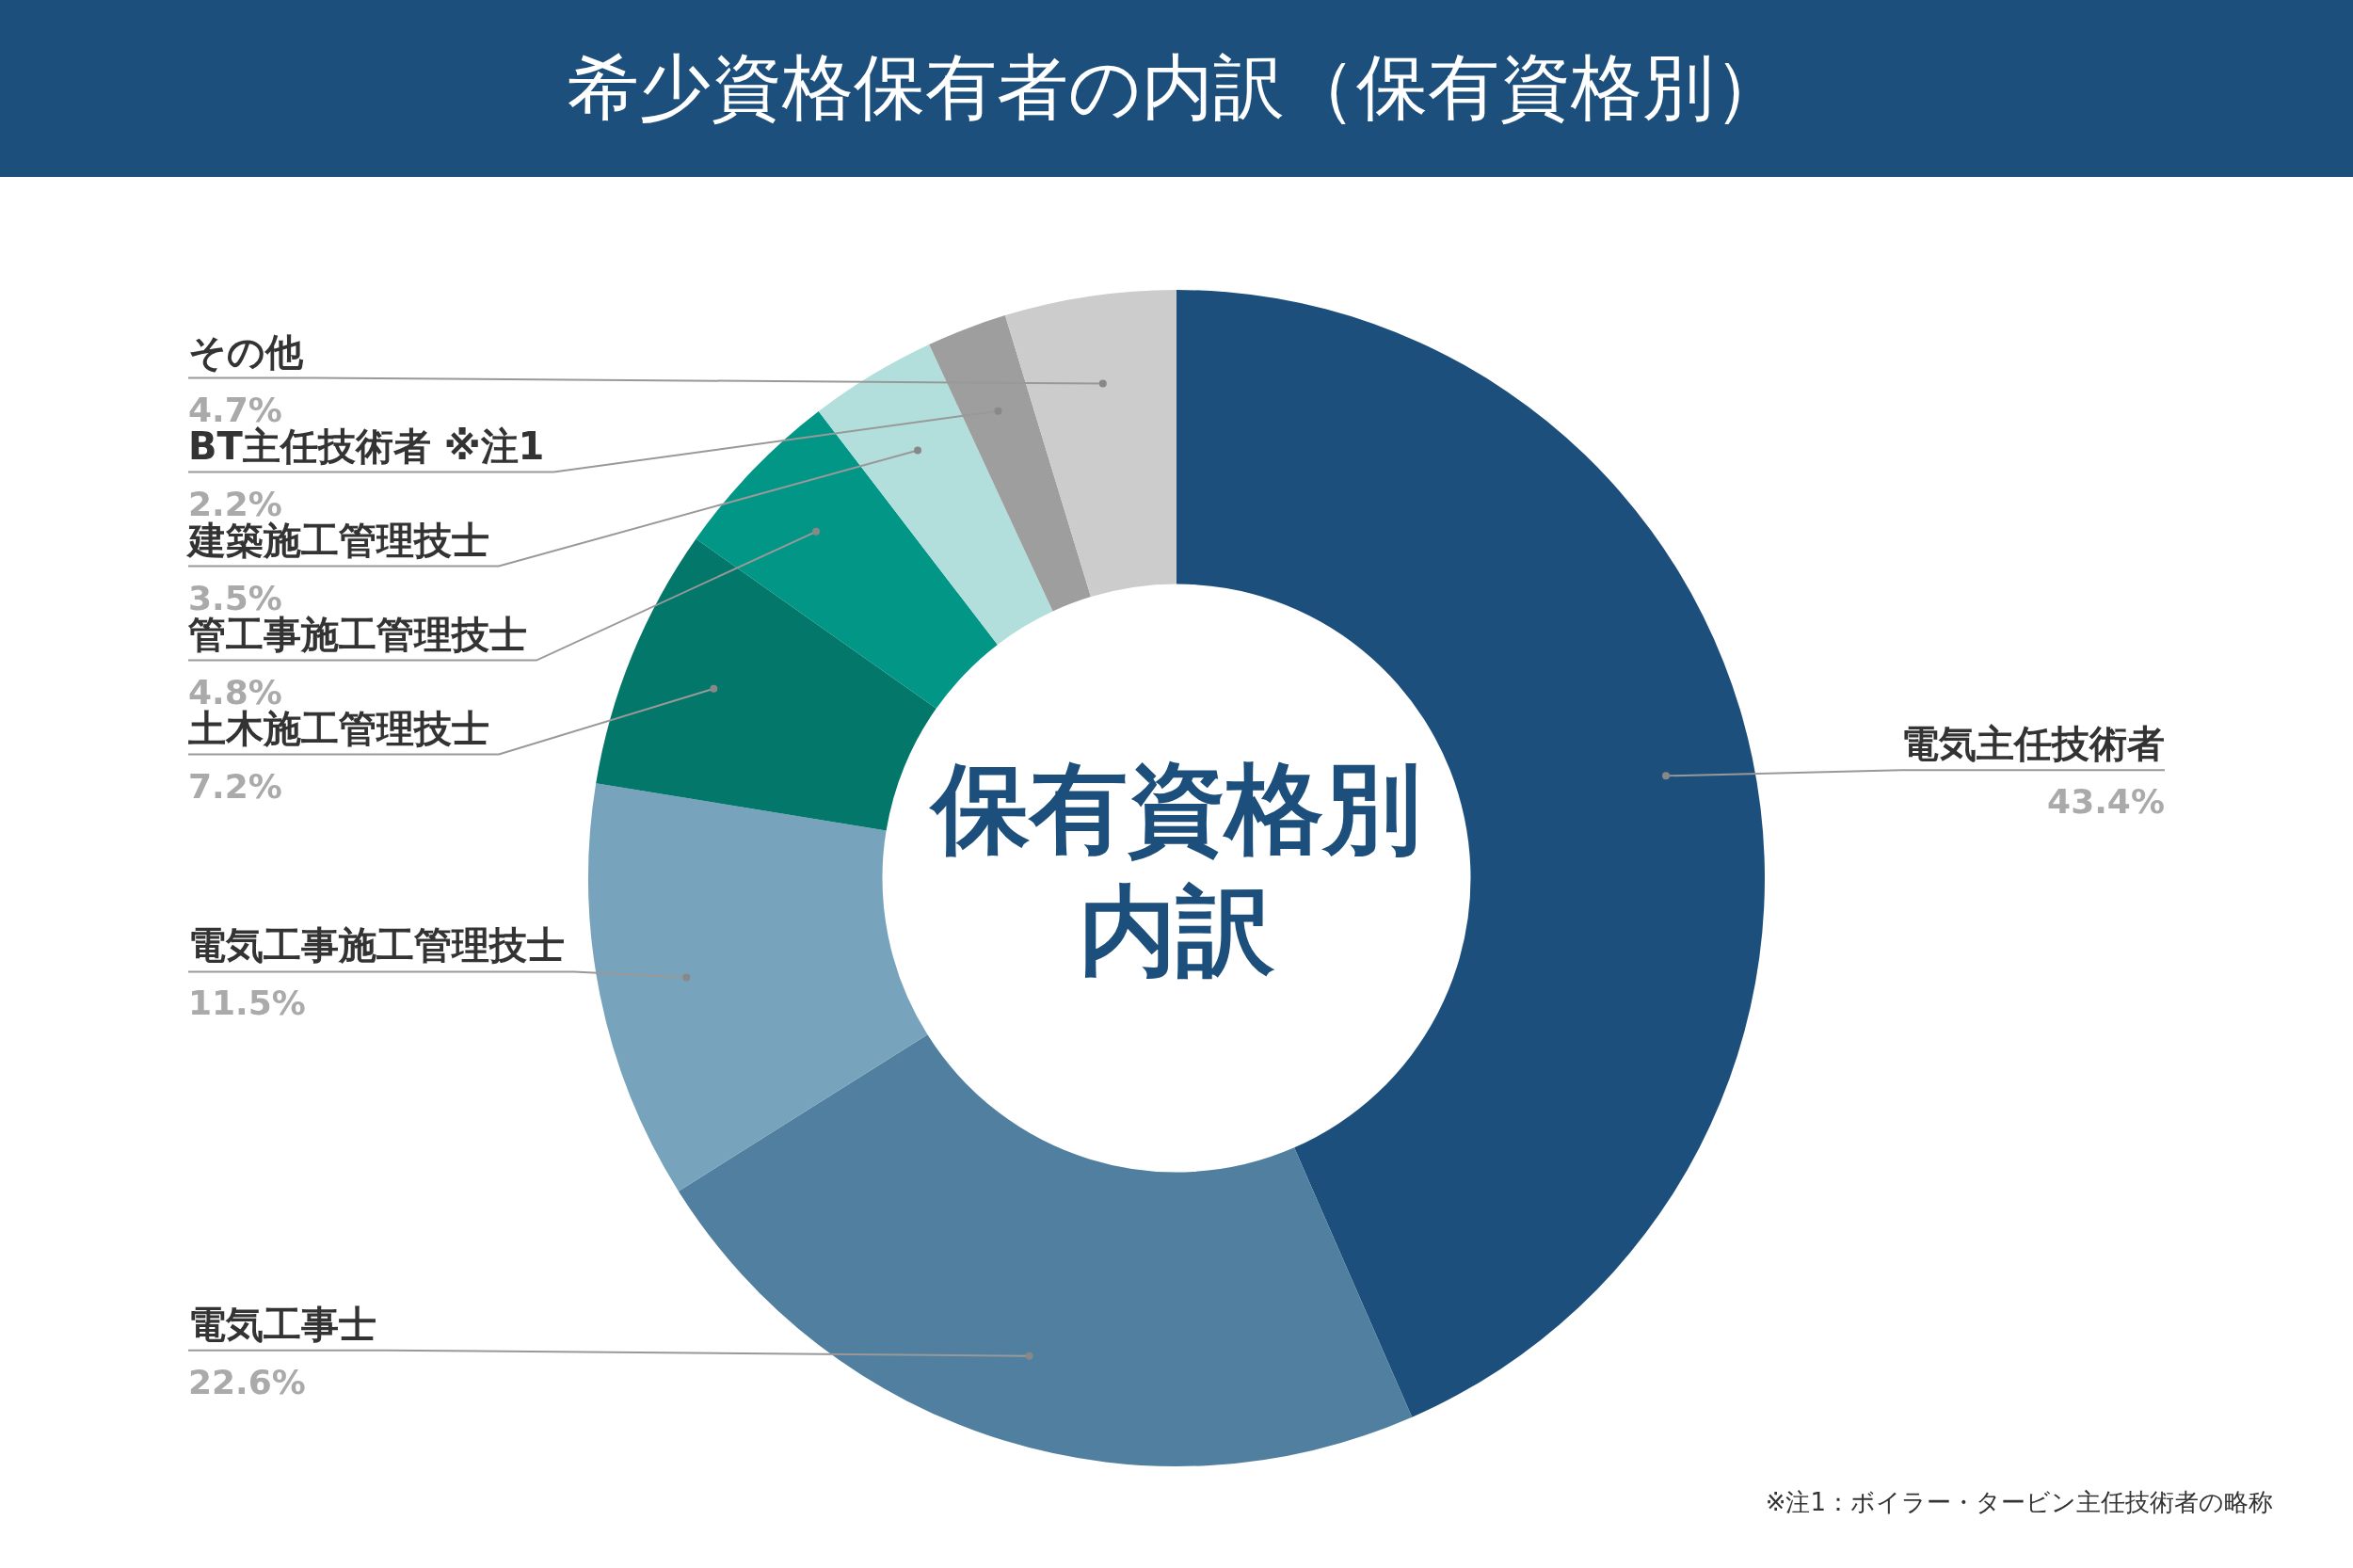 The image size is (2353, 1568). What do you see at coordinates (2019, 1501) in the screenshot?
I see `text: ※注1：ボイラー・タービン主任技術者の略称` at bounding box center [2019, 1501].